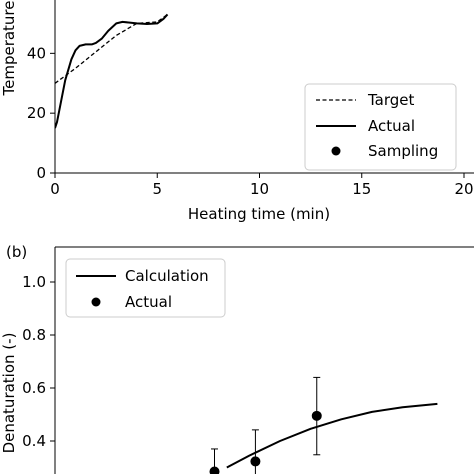 This screenshot has width=474, height=474. Describe the element at coordinates (361, 189) in the screenshot. I see `panel-a-x-tick-label: 15` at that location.